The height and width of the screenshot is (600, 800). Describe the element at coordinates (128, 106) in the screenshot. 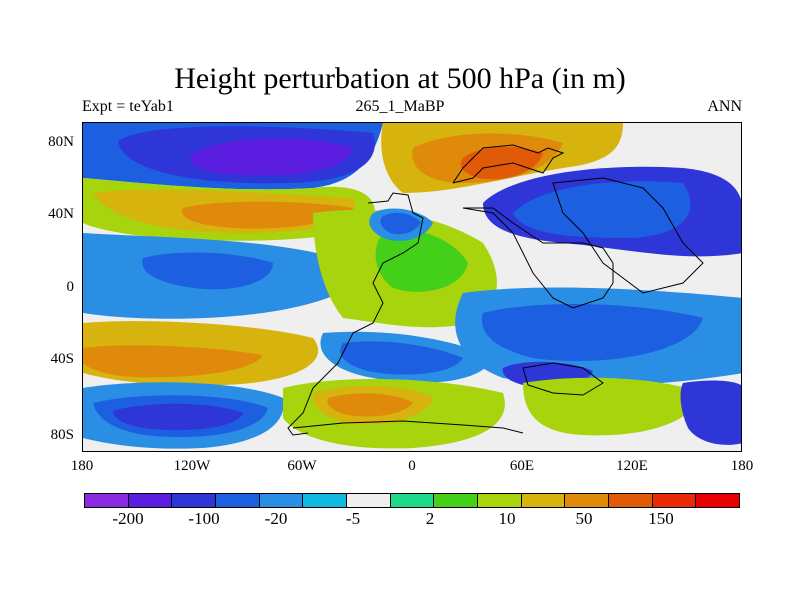

I see `experiment-label: Expt = teYab1` at that location.